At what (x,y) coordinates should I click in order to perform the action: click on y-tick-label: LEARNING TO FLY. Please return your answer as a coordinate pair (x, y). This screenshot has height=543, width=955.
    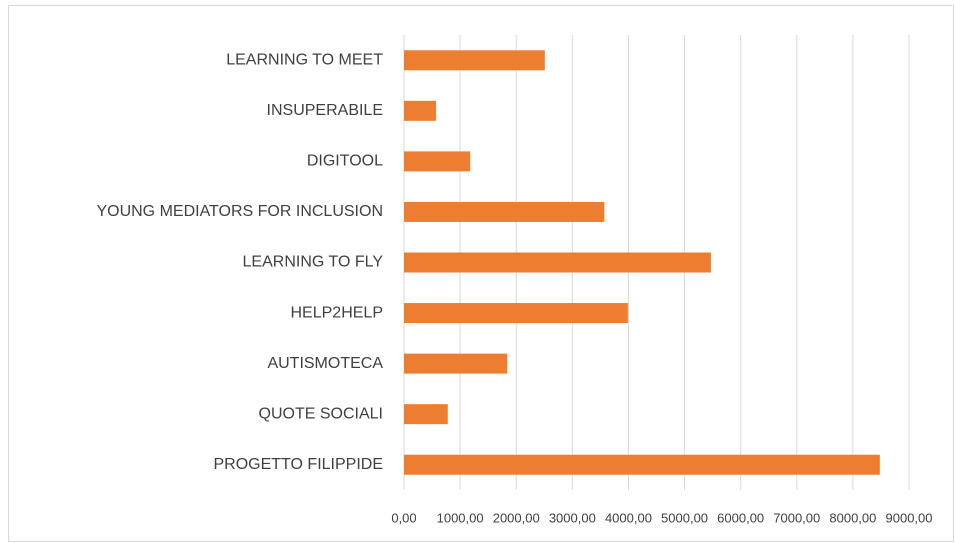
    Looking at the image, I should click on (313, 262).